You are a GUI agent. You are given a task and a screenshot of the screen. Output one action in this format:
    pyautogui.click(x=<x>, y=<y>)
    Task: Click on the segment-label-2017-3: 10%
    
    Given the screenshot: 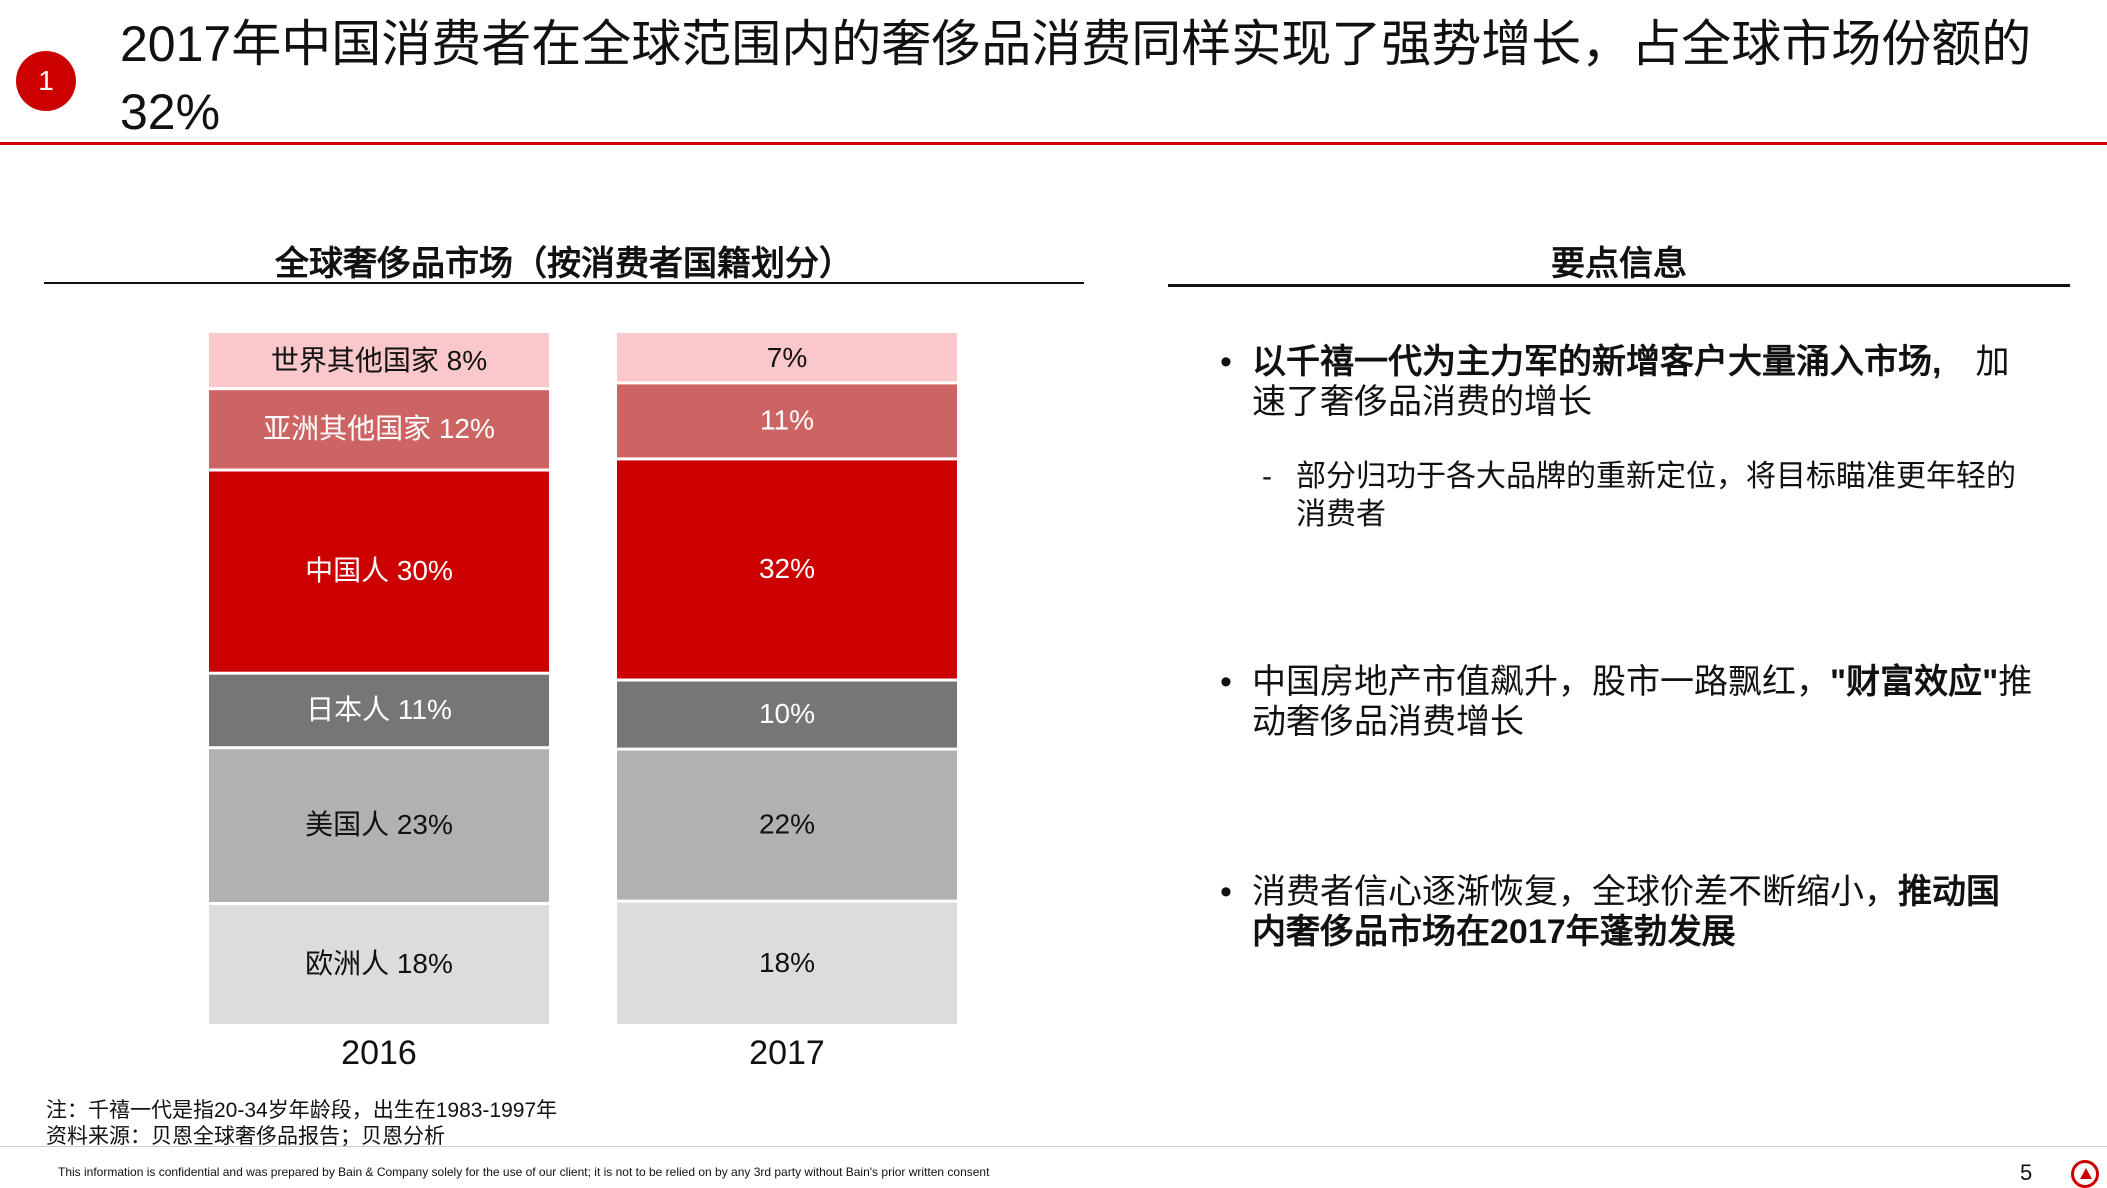 What is the action you would take?
    pyautogui.click(x=787, y=713)
    